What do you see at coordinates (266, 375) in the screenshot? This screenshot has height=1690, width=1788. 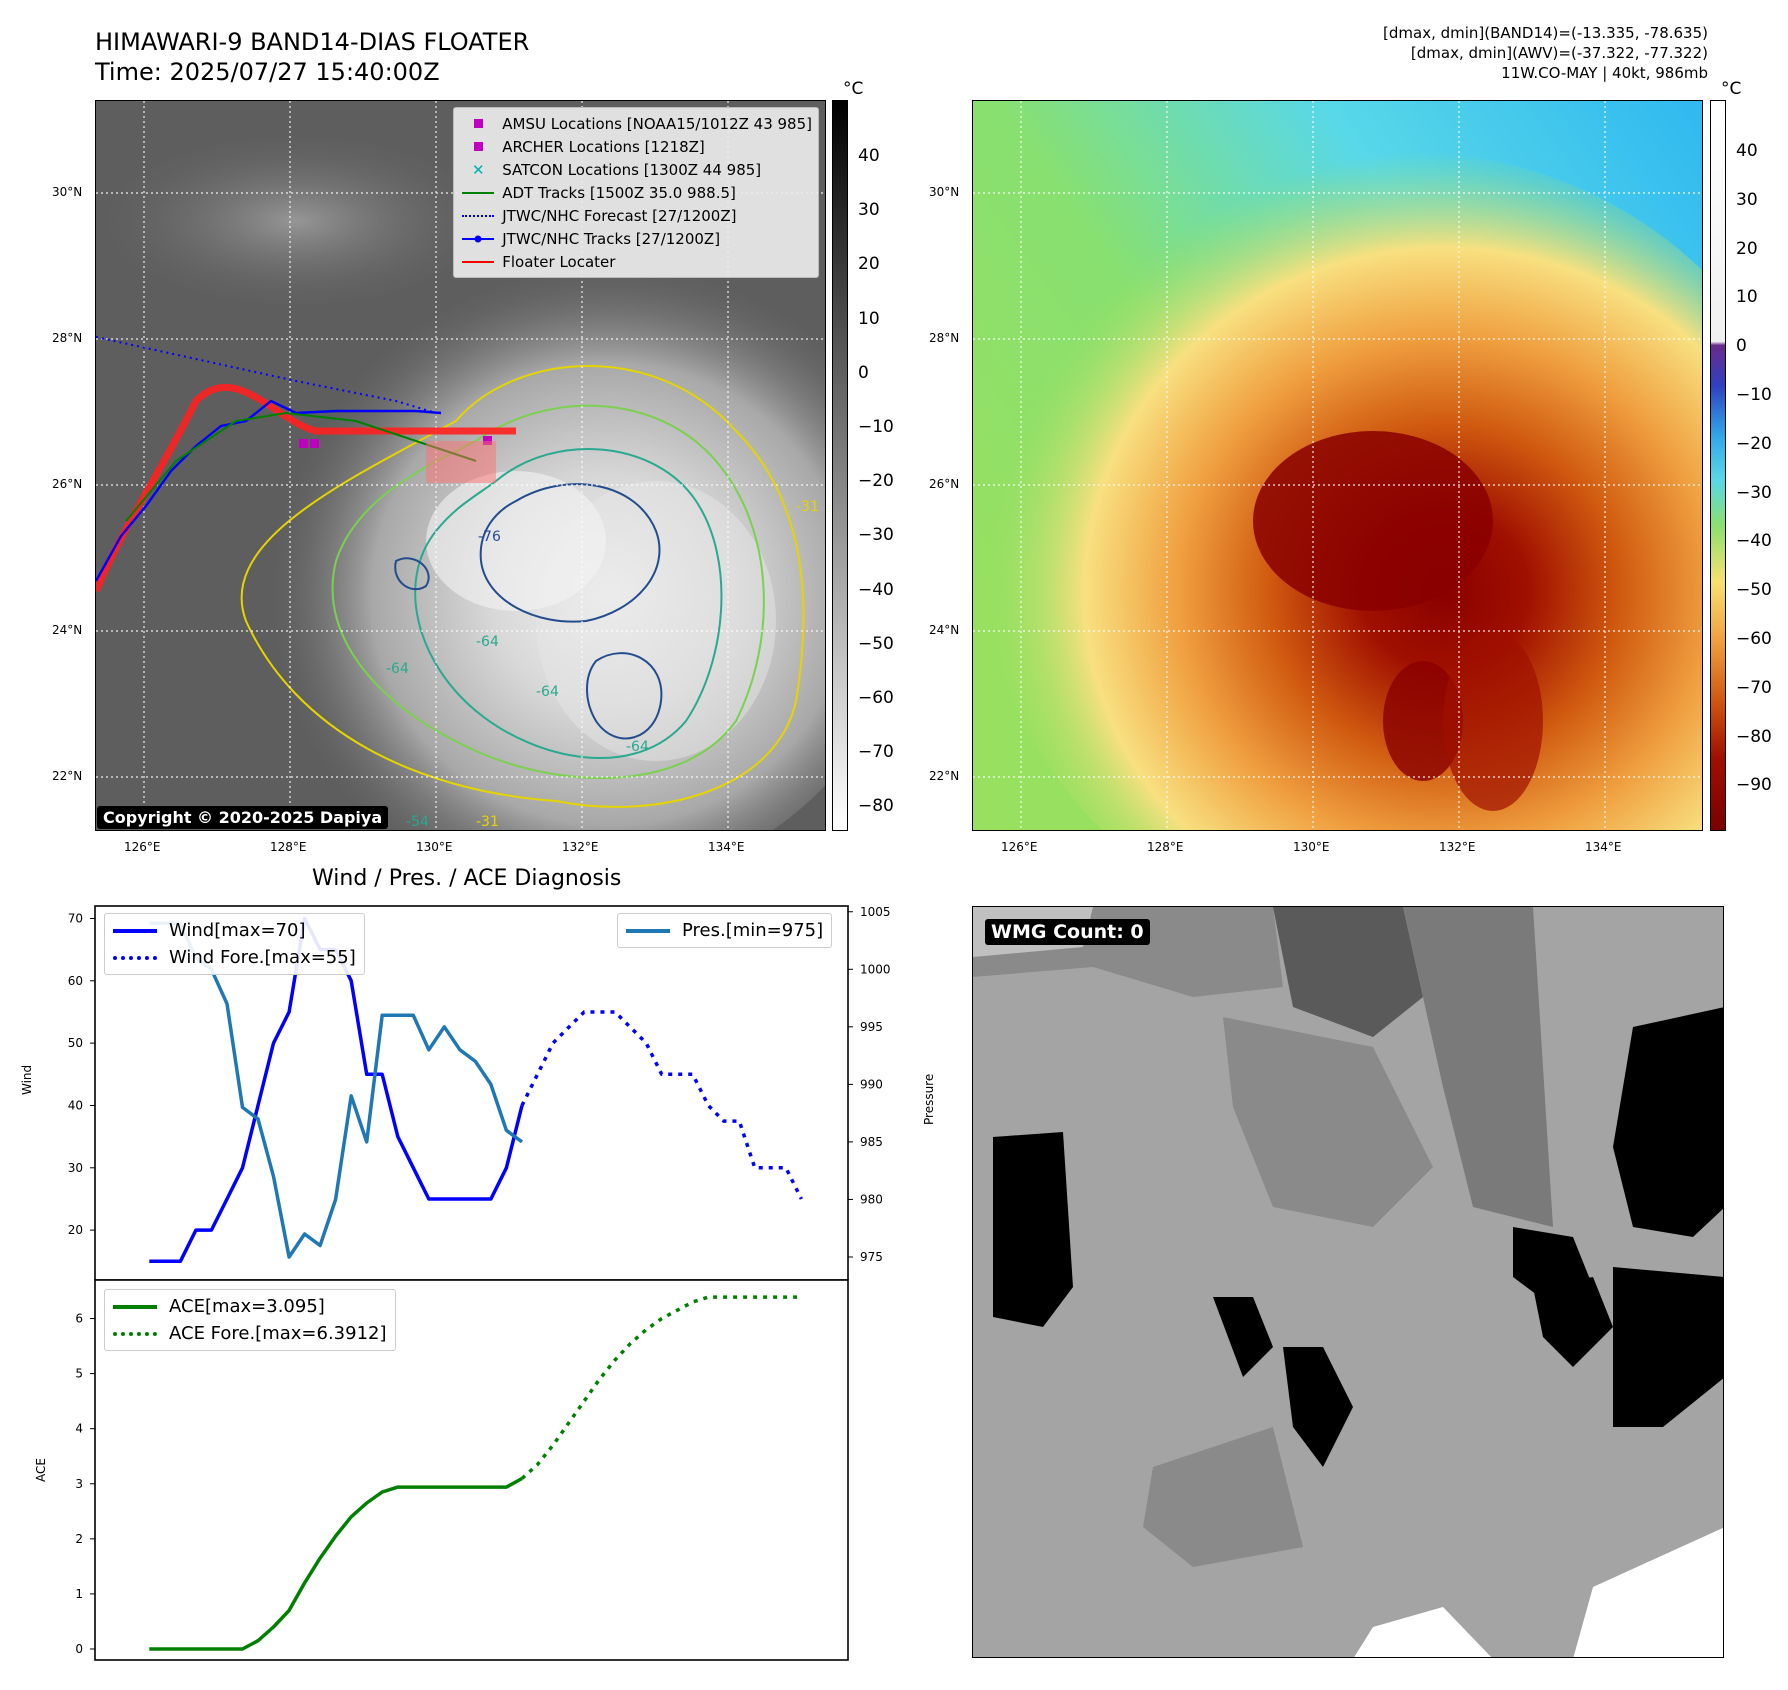 I see `jtwc-forecast-track` at bounding box center [266, 375].